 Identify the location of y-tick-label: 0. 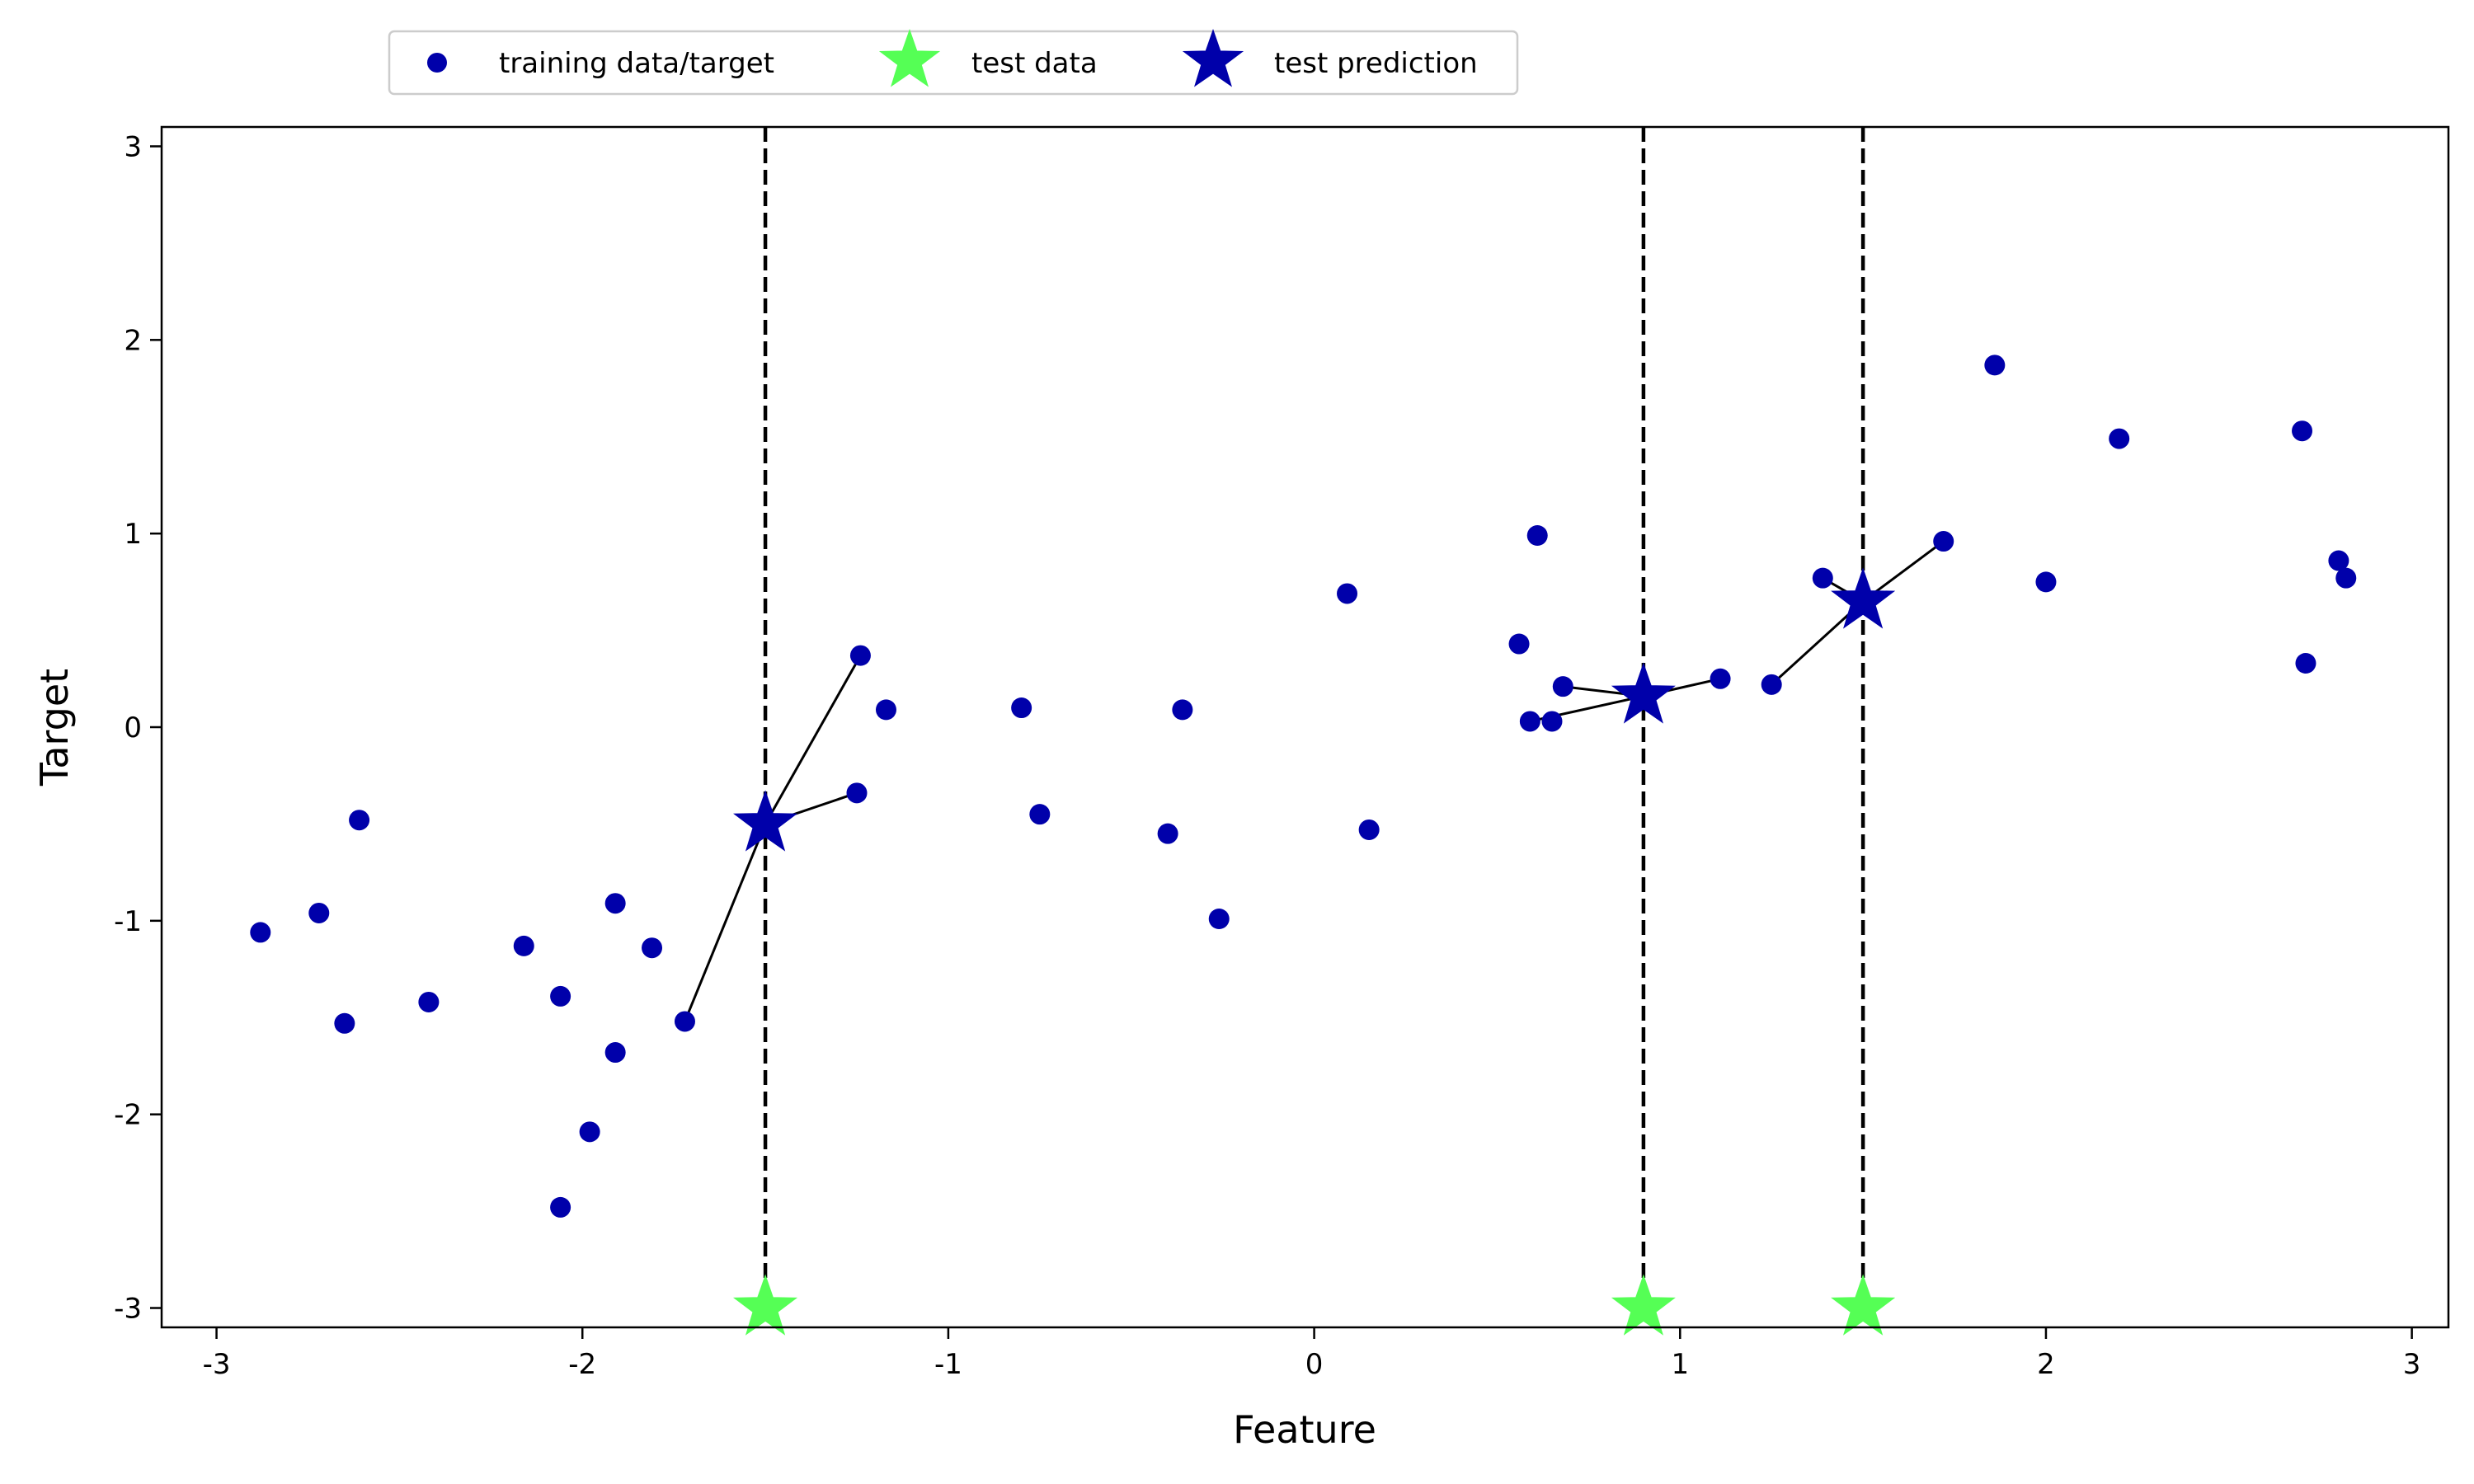
(133, 727).